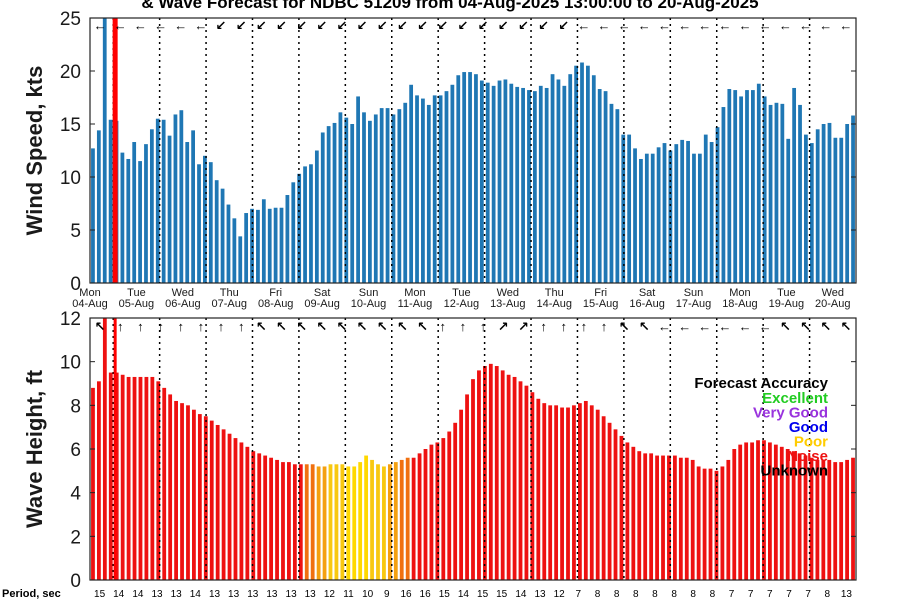  What do you see at coordinates (70, 363) in the screenshot?
I see `wave-ytick-label: 10` at bounding box center [70, 363].